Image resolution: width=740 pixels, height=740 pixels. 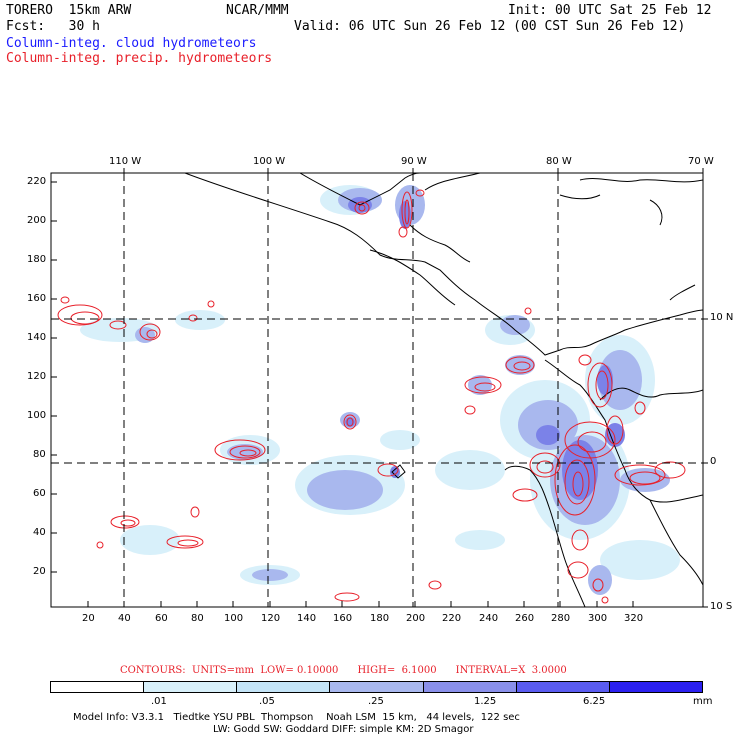 I want to click on field-label-precip: Column-integ. precip. hydrometeors, so click(x=139, y=58).